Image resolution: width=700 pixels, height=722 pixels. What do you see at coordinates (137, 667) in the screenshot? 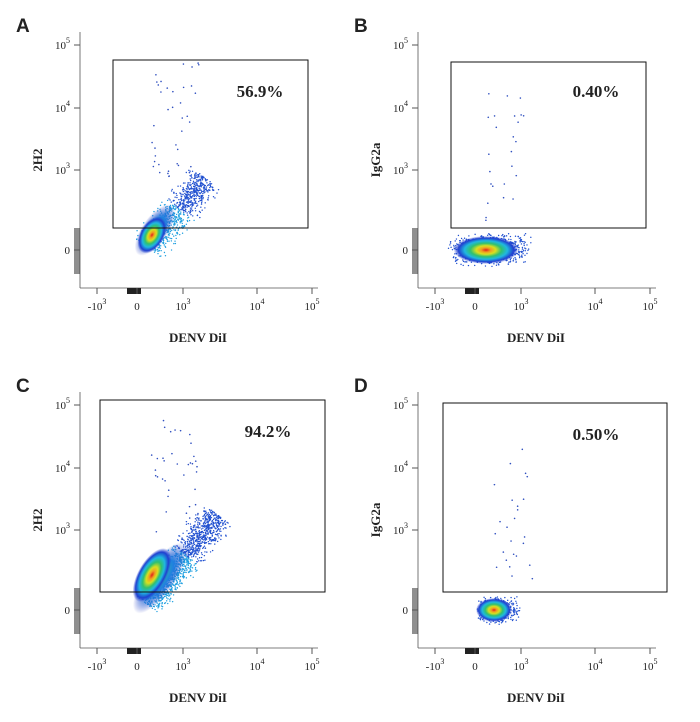
I see `tick-base: 0` at bounding box center [137, 667].